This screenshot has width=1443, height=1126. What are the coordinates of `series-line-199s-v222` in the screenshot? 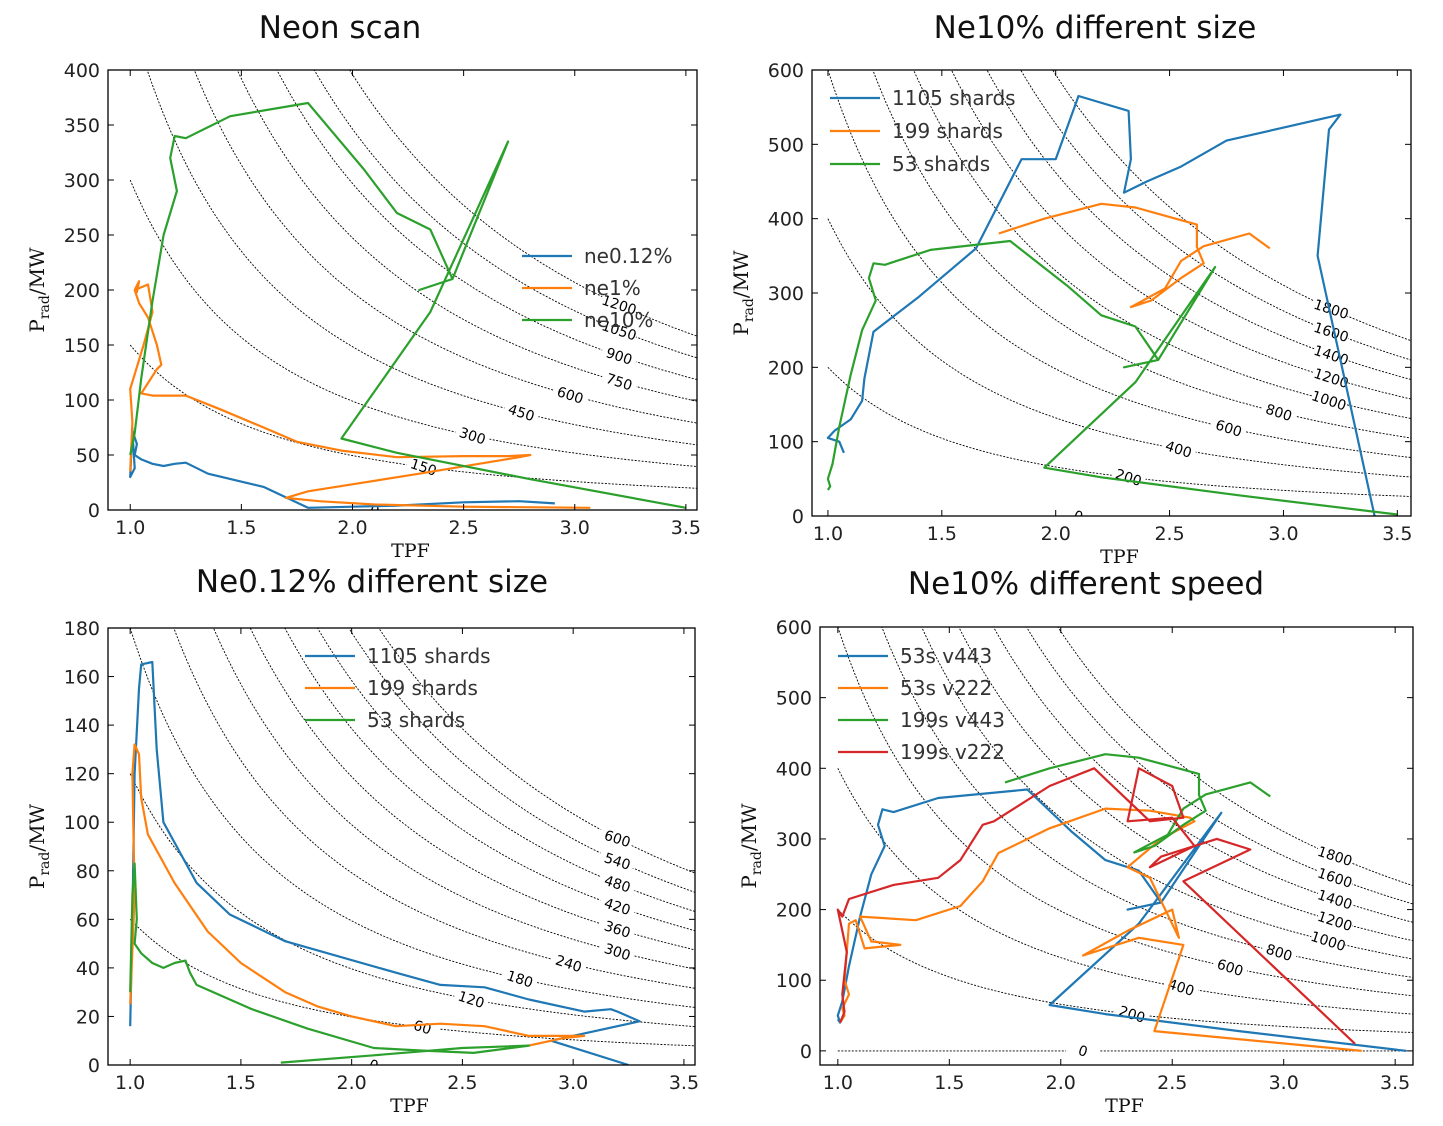 It's located at (1096, 906).